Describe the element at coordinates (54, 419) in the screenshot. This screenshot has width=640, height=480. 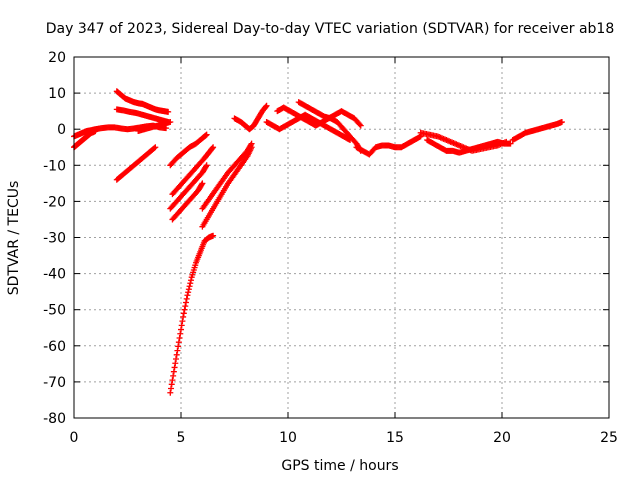
I see `y-tick-label: -80` at that location.